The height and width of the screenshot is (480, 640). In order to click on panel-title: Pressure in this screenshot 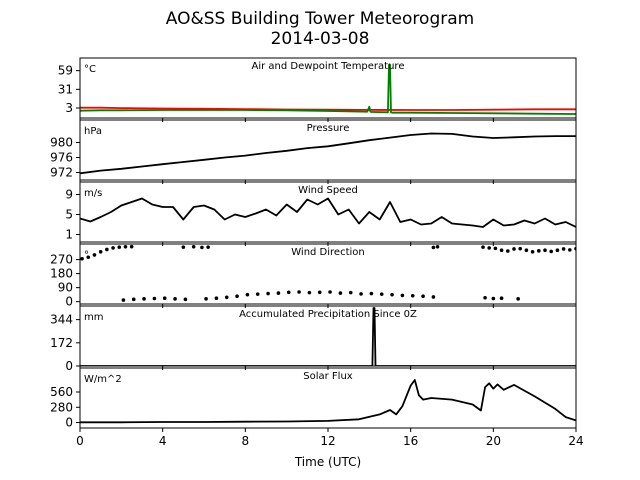, I will do `click(328, 128)`.